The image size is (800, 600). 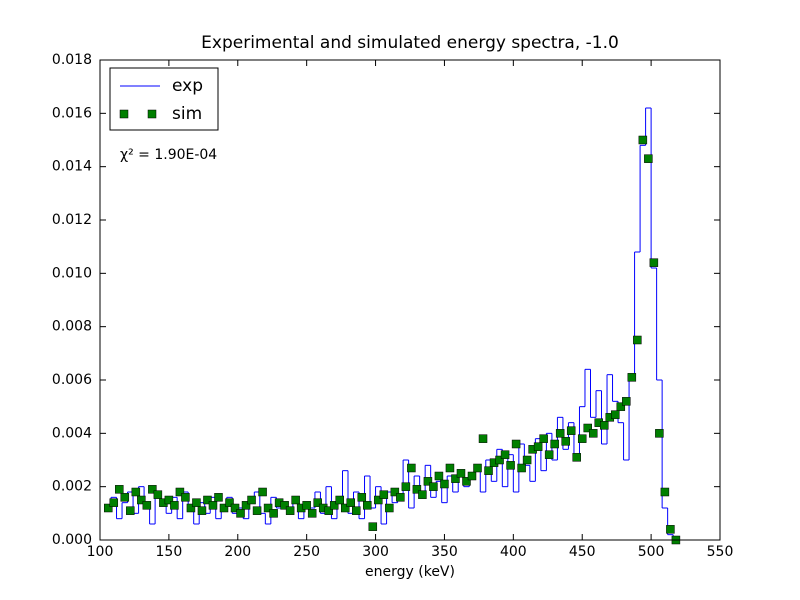 I want to click on y-tick-label: 0.018, so click(x=72, y=60).